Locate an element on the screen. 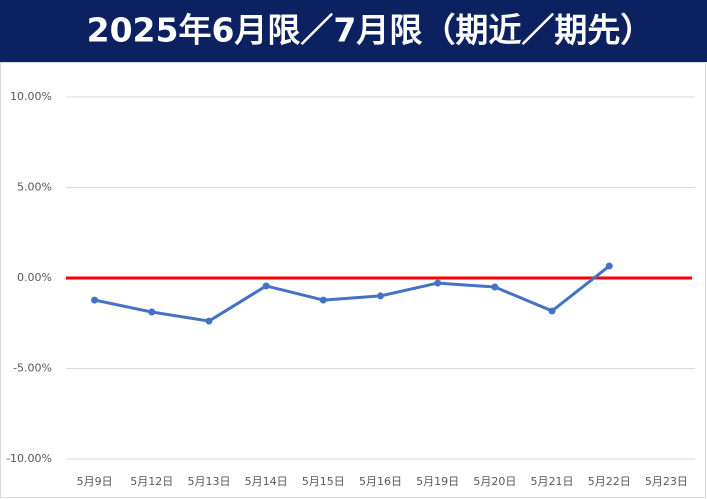  y-tick-label: 0.00% is located at coordinates (34, 277).